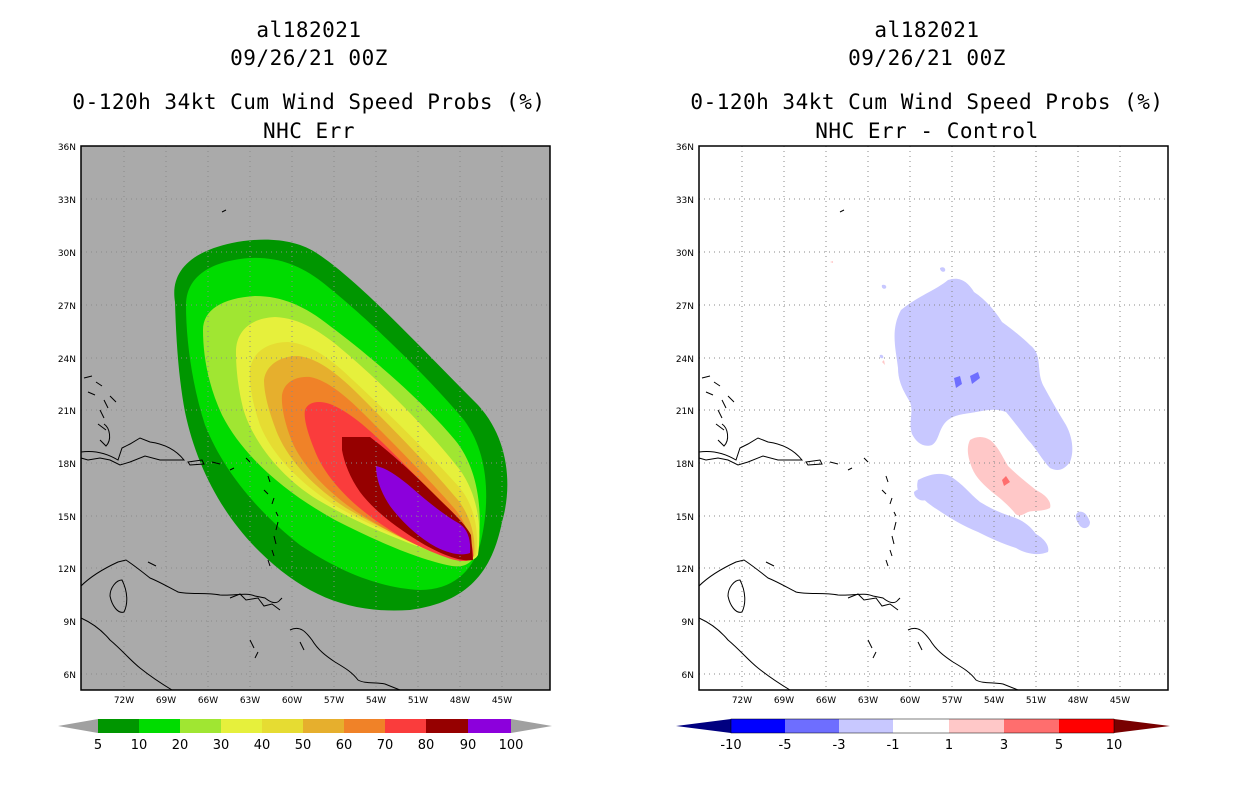 Image resolution: width=1236 pixels, height=800 pixels. What do you see at coordinates (341, 425) in the screenshot?
I see `probability-contours` at bounding box center [341, 425].